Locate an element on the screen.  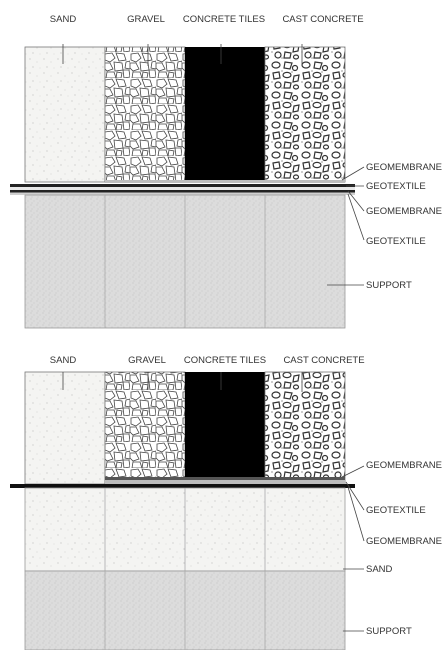
label-geotextile: GEOTEXTILE is located at coordinates (396, 510).